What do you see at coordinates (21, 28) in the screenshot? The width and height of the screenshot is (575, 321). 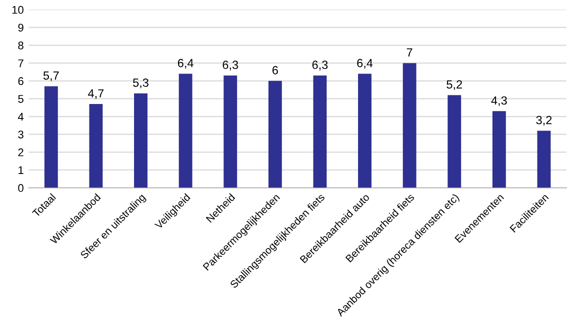 I see `y-tick-label: 9` at bounding box center [21, 28].